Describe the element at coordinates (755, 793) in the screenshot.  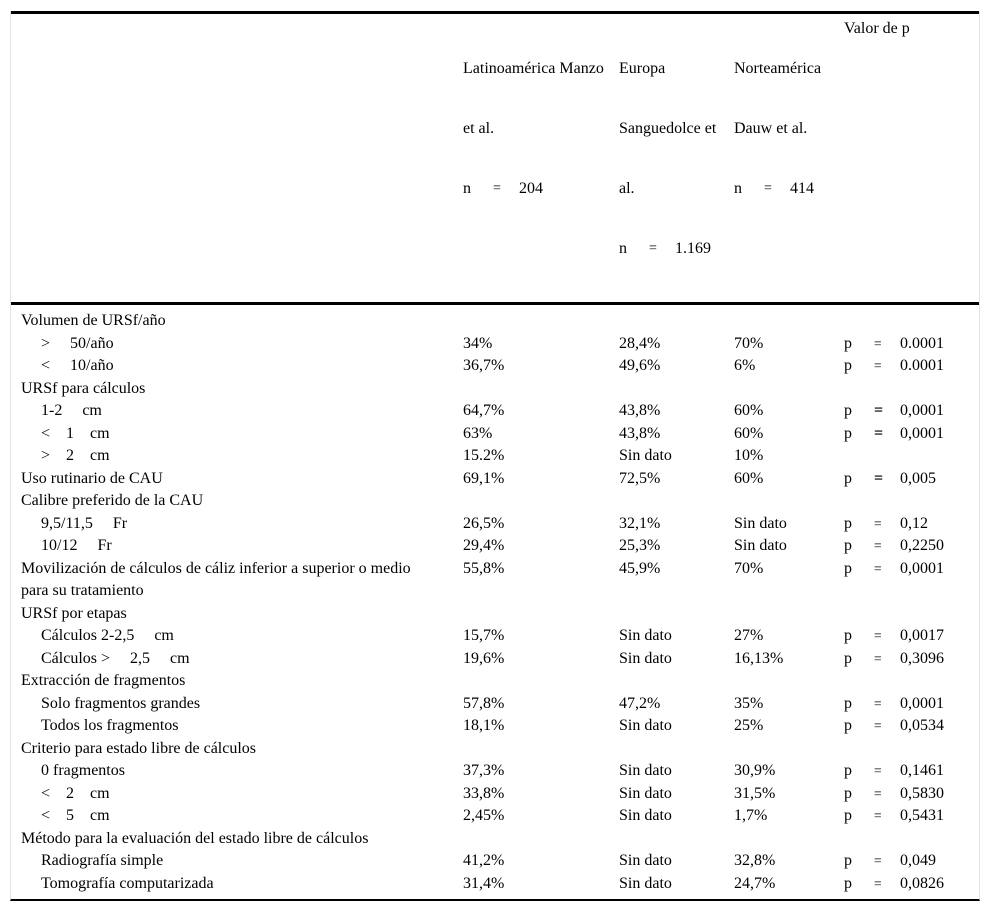
I see `norteamerica-value: 31,5%` at that location.